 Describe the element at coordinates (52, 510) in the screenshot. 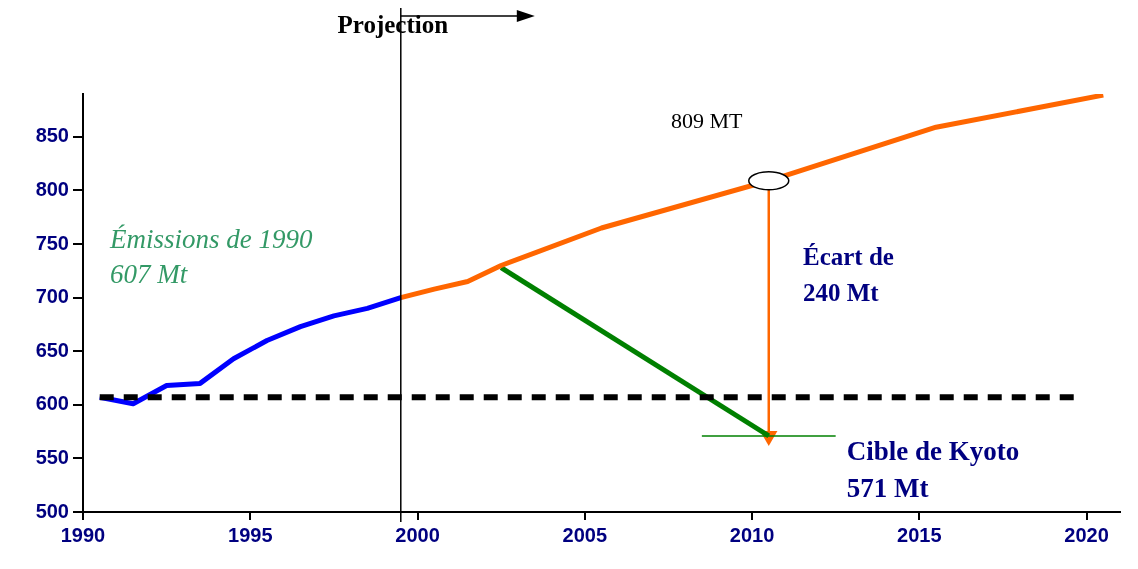

I see `y-tick-label: 500` at that location.